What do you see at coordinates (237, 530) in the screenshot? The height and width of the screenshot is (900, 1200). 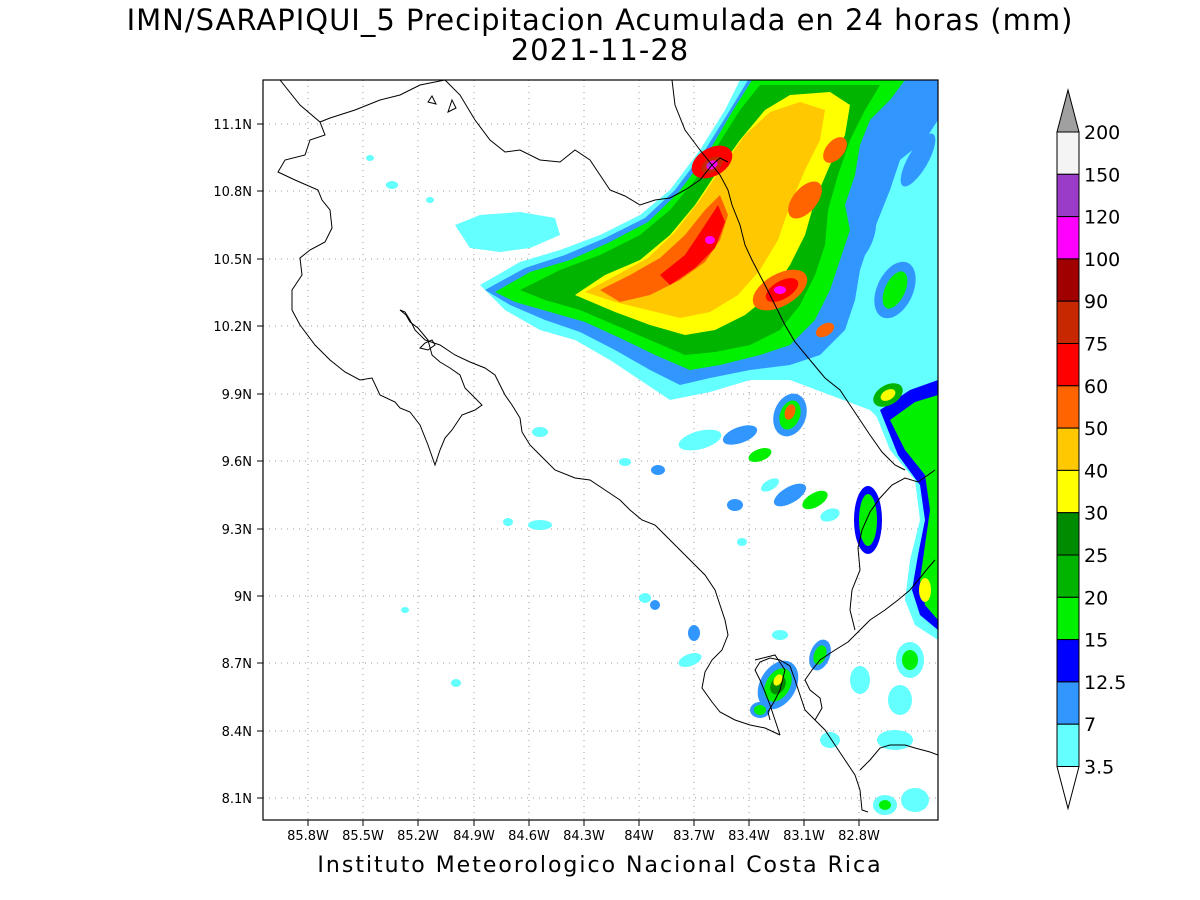 I see `lat-tick-label: 9.3N` at bounding box center [237, 530].